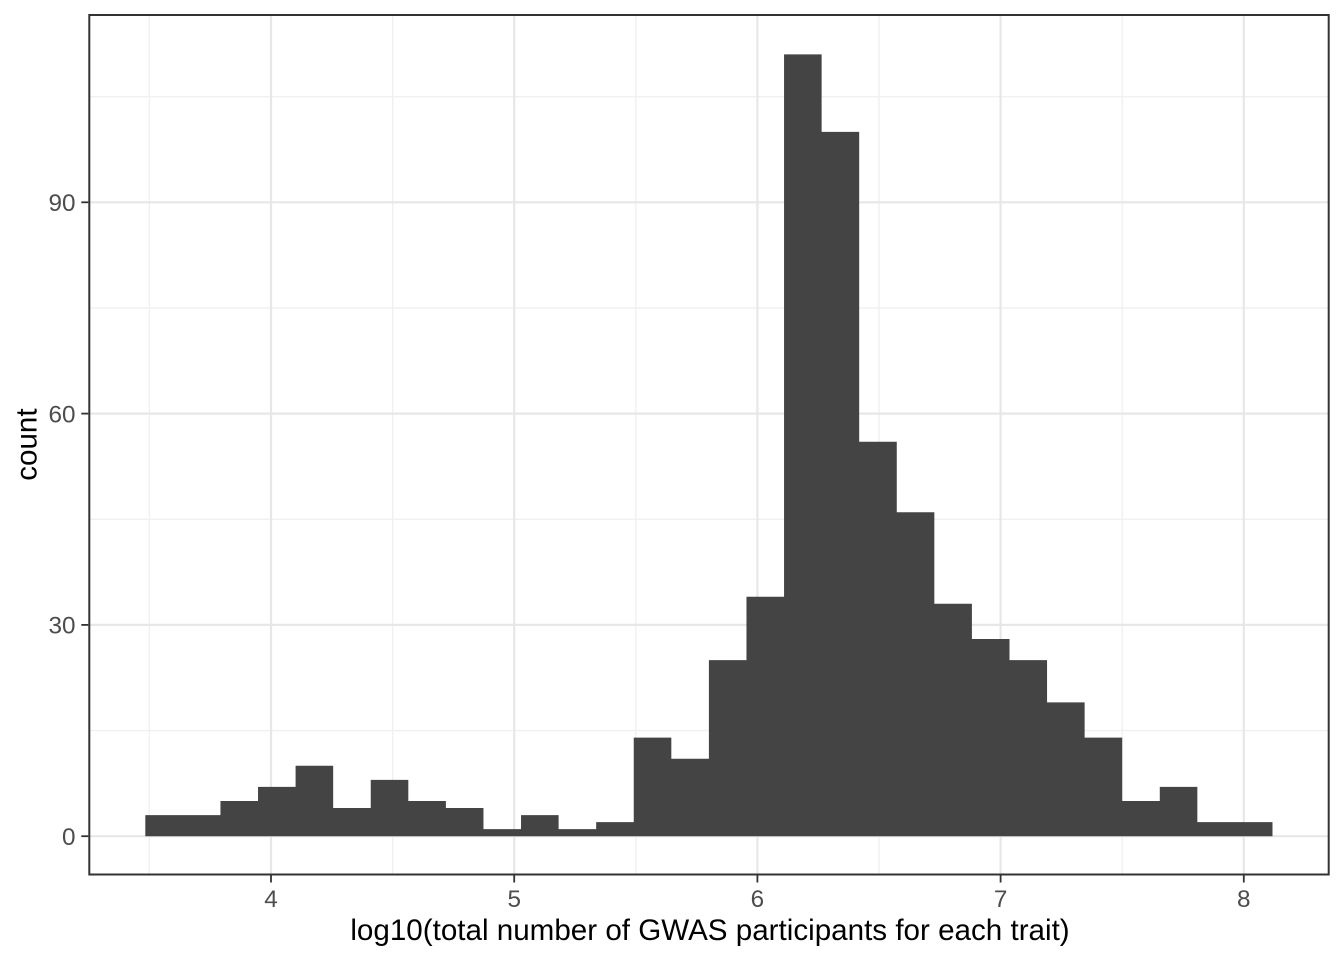  I want to click on svg-text: 5, so click(514, 899).